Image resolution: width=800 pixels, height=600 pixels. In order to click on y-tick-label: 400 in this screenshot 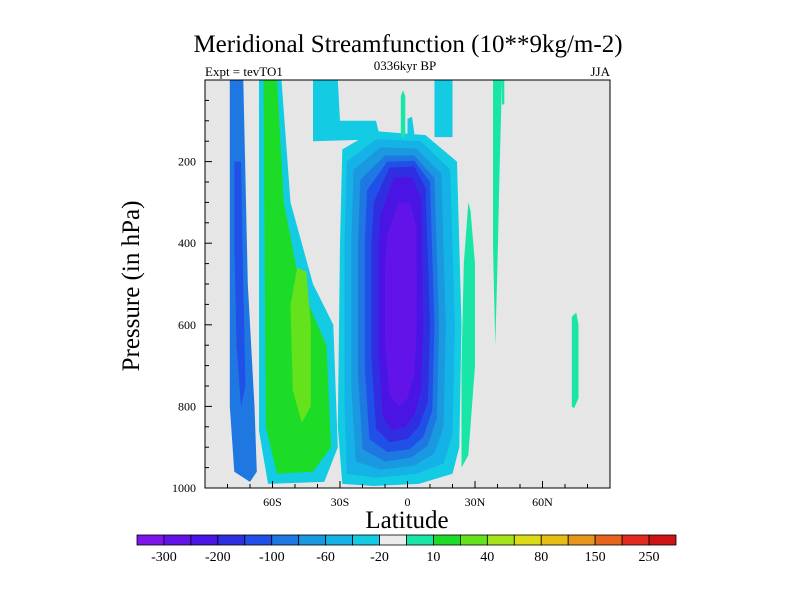, I will do `click(187, 243)`.